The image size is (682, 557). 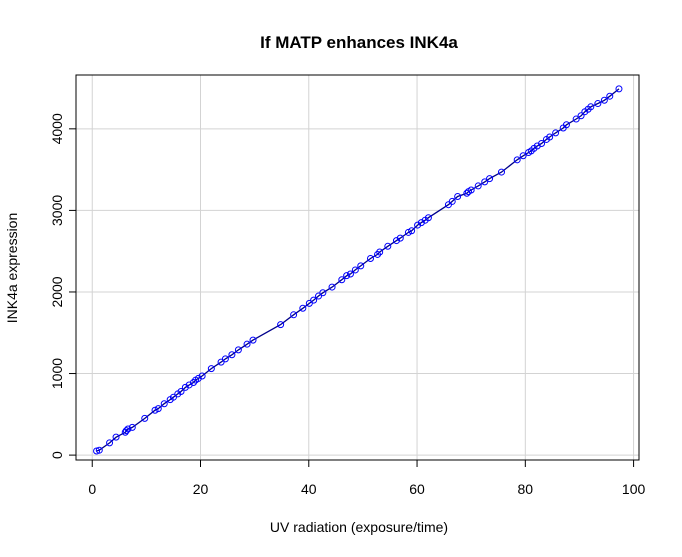 What do you see at coordinates (526, 489) in the screenshot?
I see `x-tick-label: 80` at bounding box center [526, 489].